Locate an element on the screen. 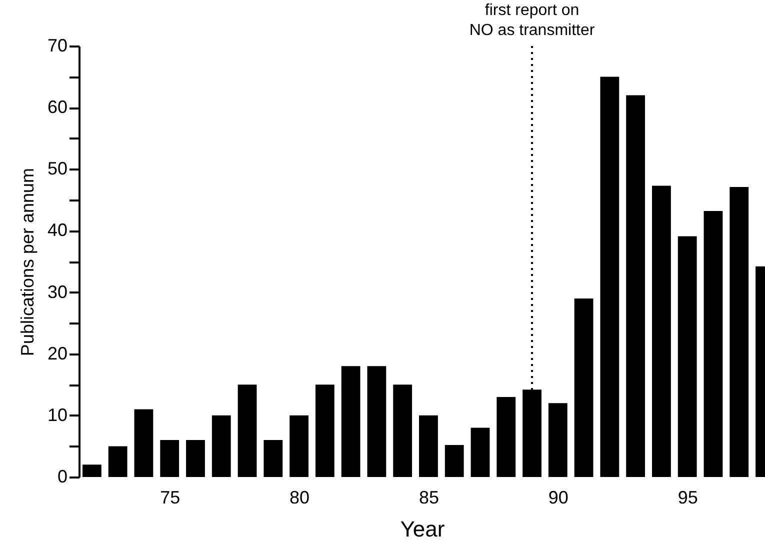  x-tick-label: 90 is located at coordinates (558, 498).